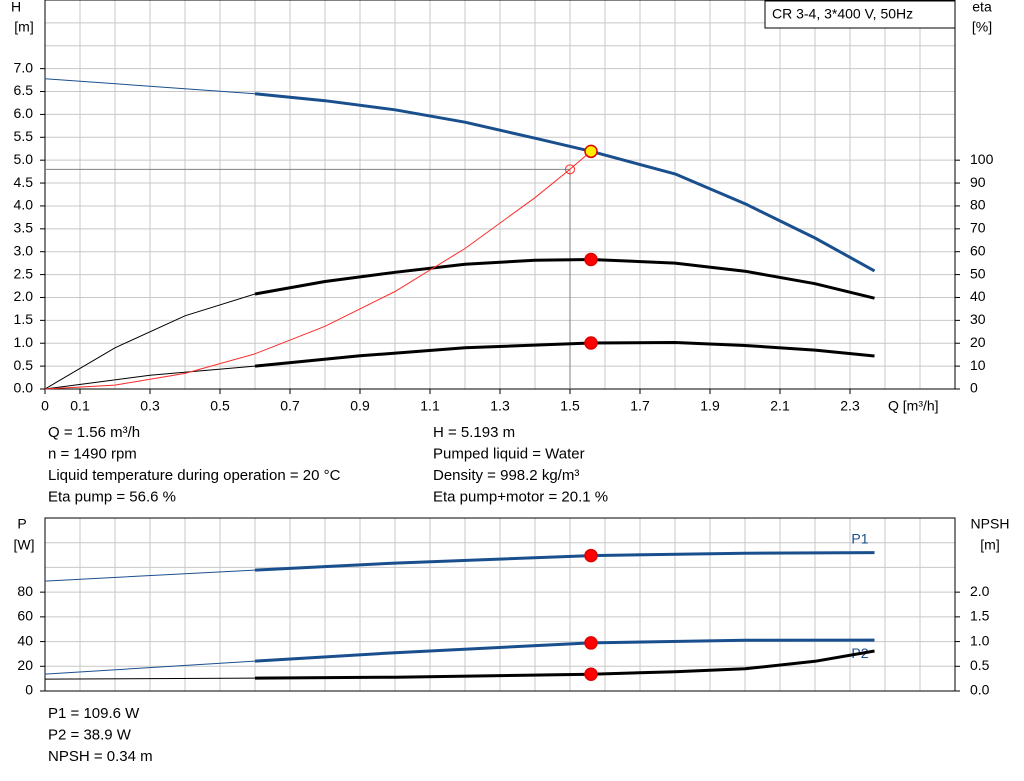  Describe the element at coordinates (520, 496) in the screenshot. I see `info-text: Eta pump+motor = 20.1 %` at that location.